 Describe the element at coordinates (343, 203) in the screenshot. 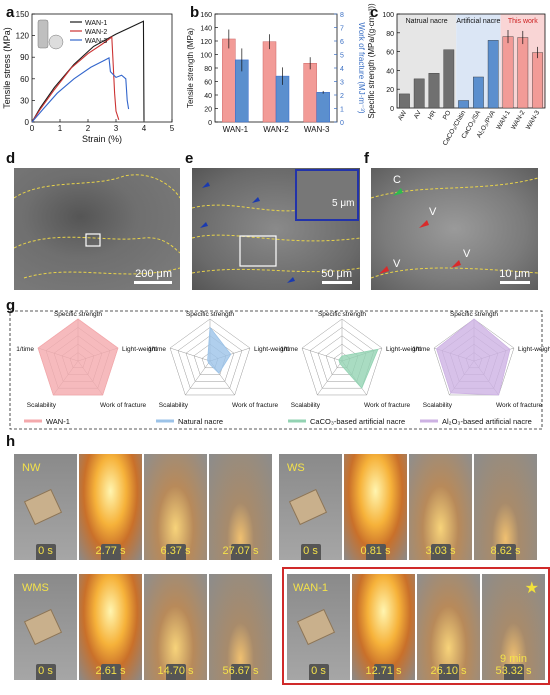

I see `inset-scale-label: 5 μm` at that location.